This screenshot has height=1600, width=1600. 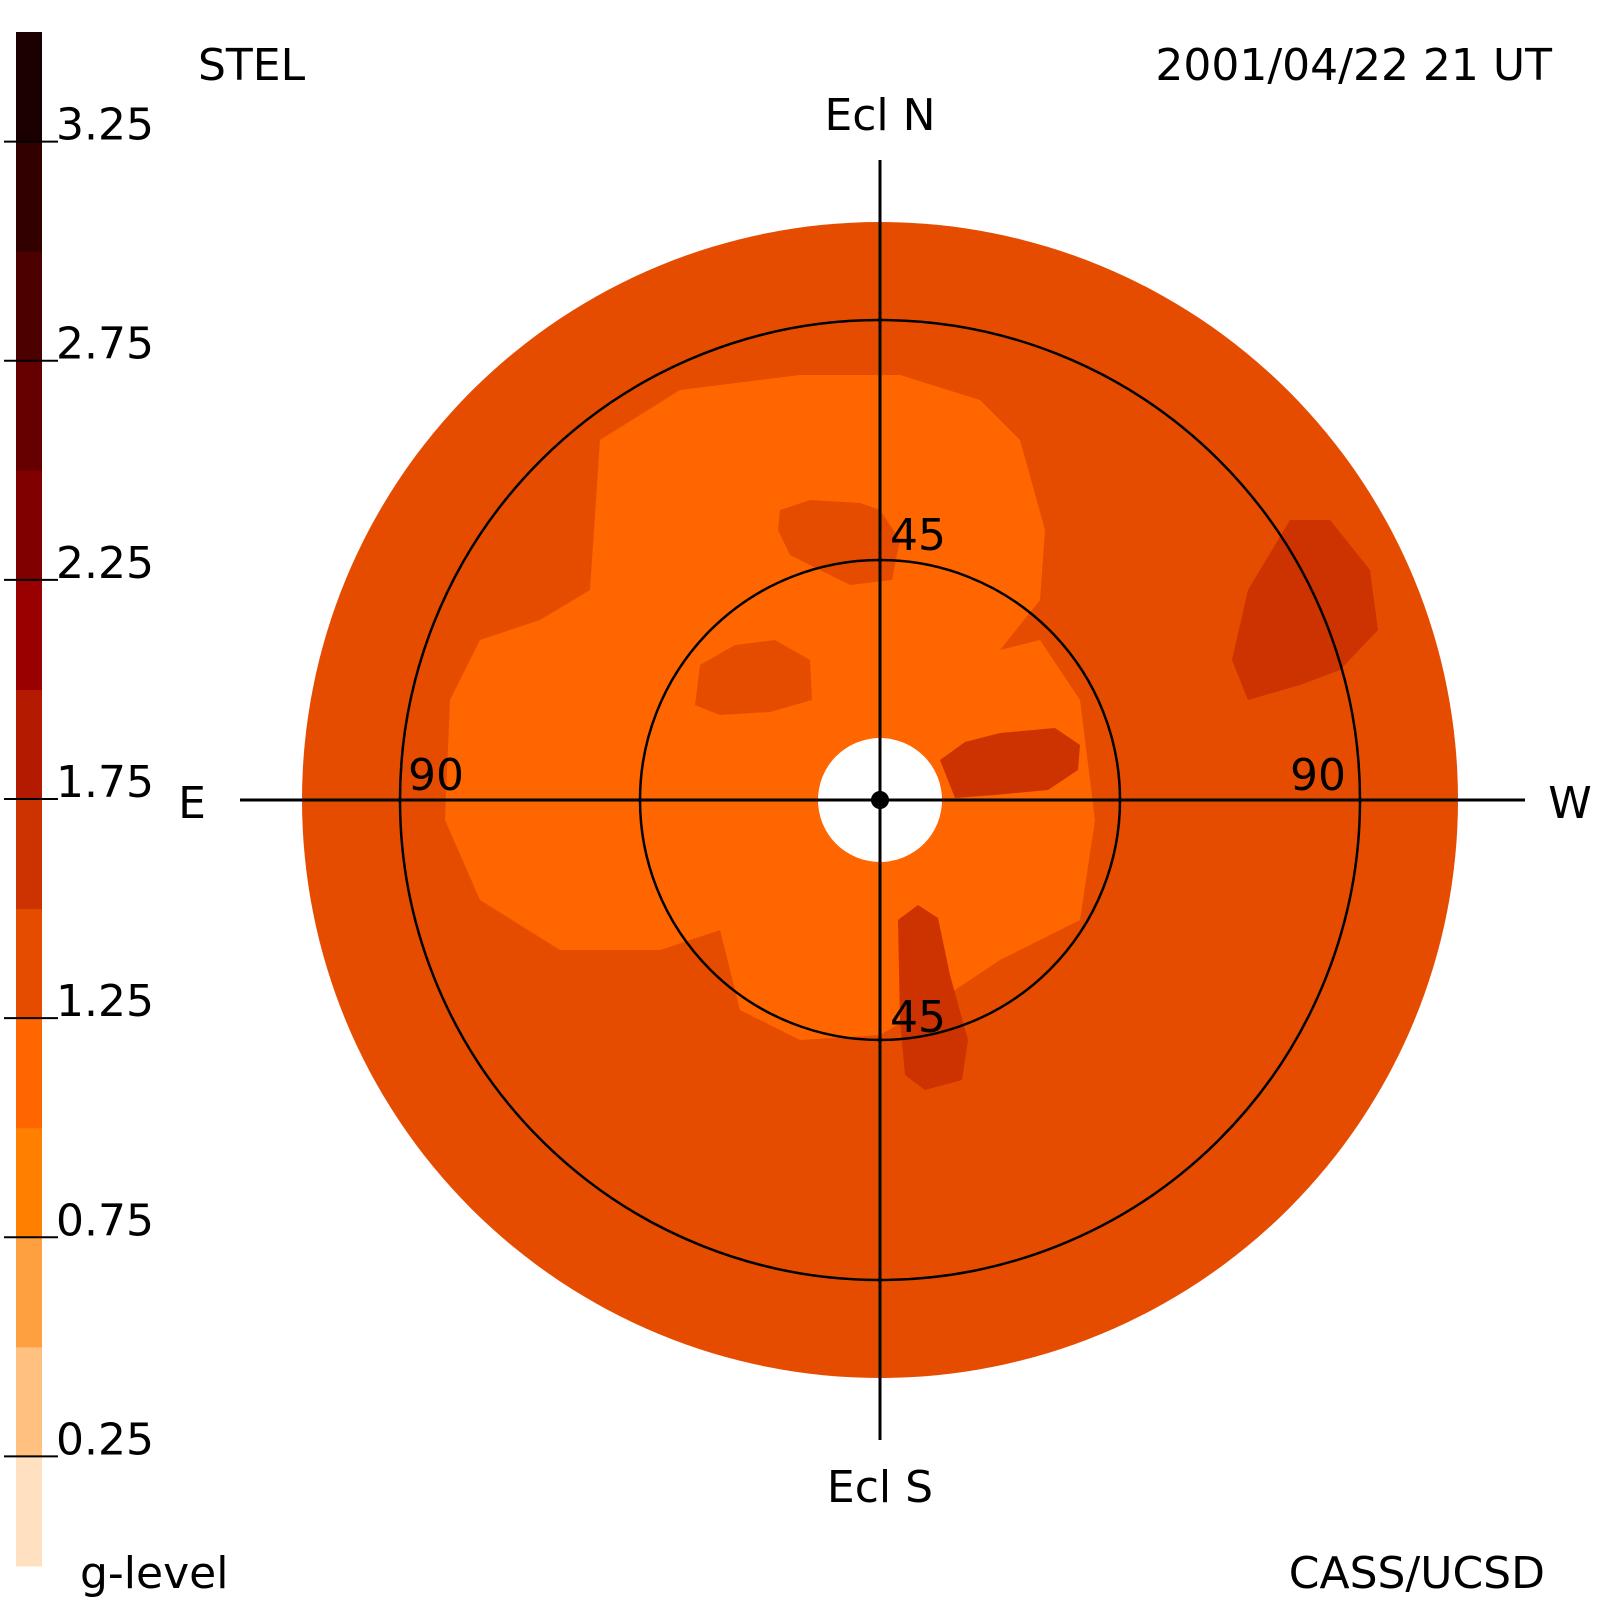 I want to click on credit-label: CASS/UCSD, so click(x=1417, y=1573).